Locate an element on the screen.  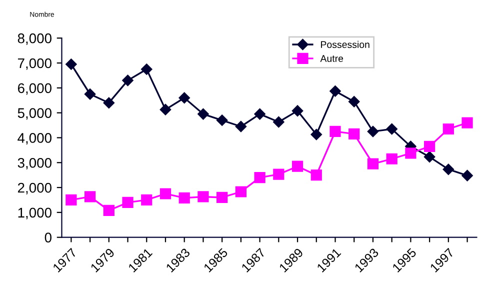
y-tick-label: 0 is located at coordinates (48, 237).